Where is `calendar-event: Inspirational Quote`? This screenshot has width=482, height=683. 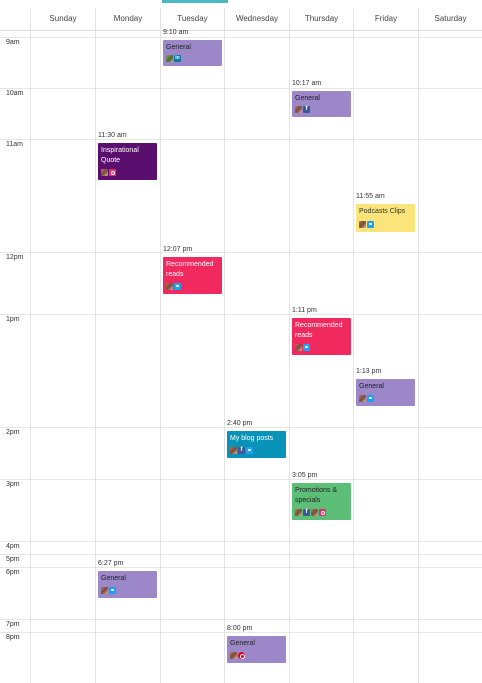
calendar-event: Inspirational Quote is located at coordinates (127, 161).